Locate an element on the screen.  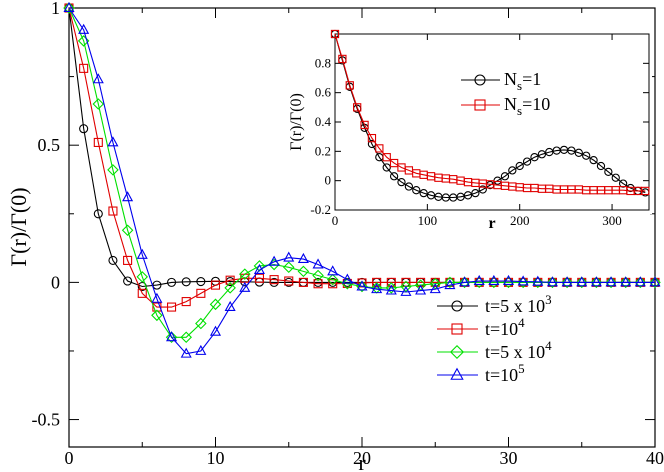
inset-x-tick-label: 300 is located at coordinates (612, 220).